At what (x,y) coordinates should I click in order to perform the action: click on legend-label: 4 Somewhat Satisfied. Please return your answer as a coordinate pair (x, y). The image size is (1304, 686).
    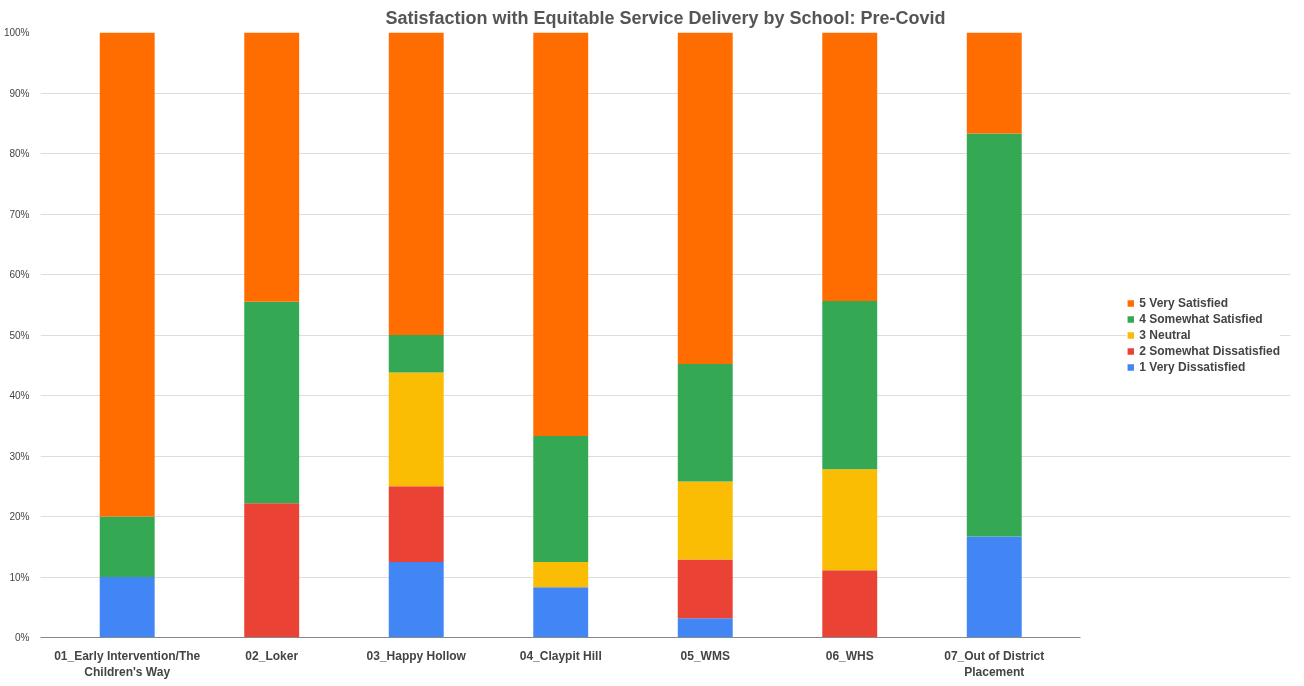
    Looking at the image, I should click on (1201, 318).